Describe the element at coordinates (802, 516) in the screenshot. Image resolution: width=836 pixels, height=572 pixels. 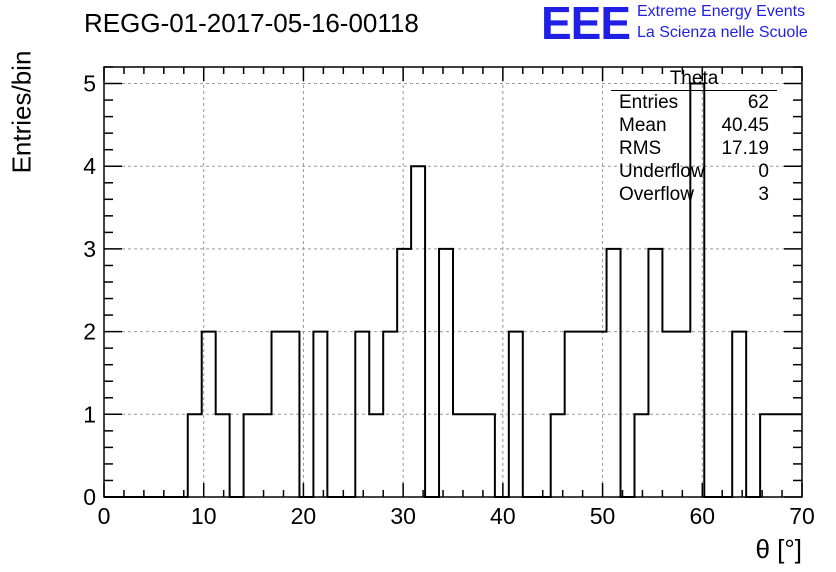
I see `x-tick-label: 70` at that location.